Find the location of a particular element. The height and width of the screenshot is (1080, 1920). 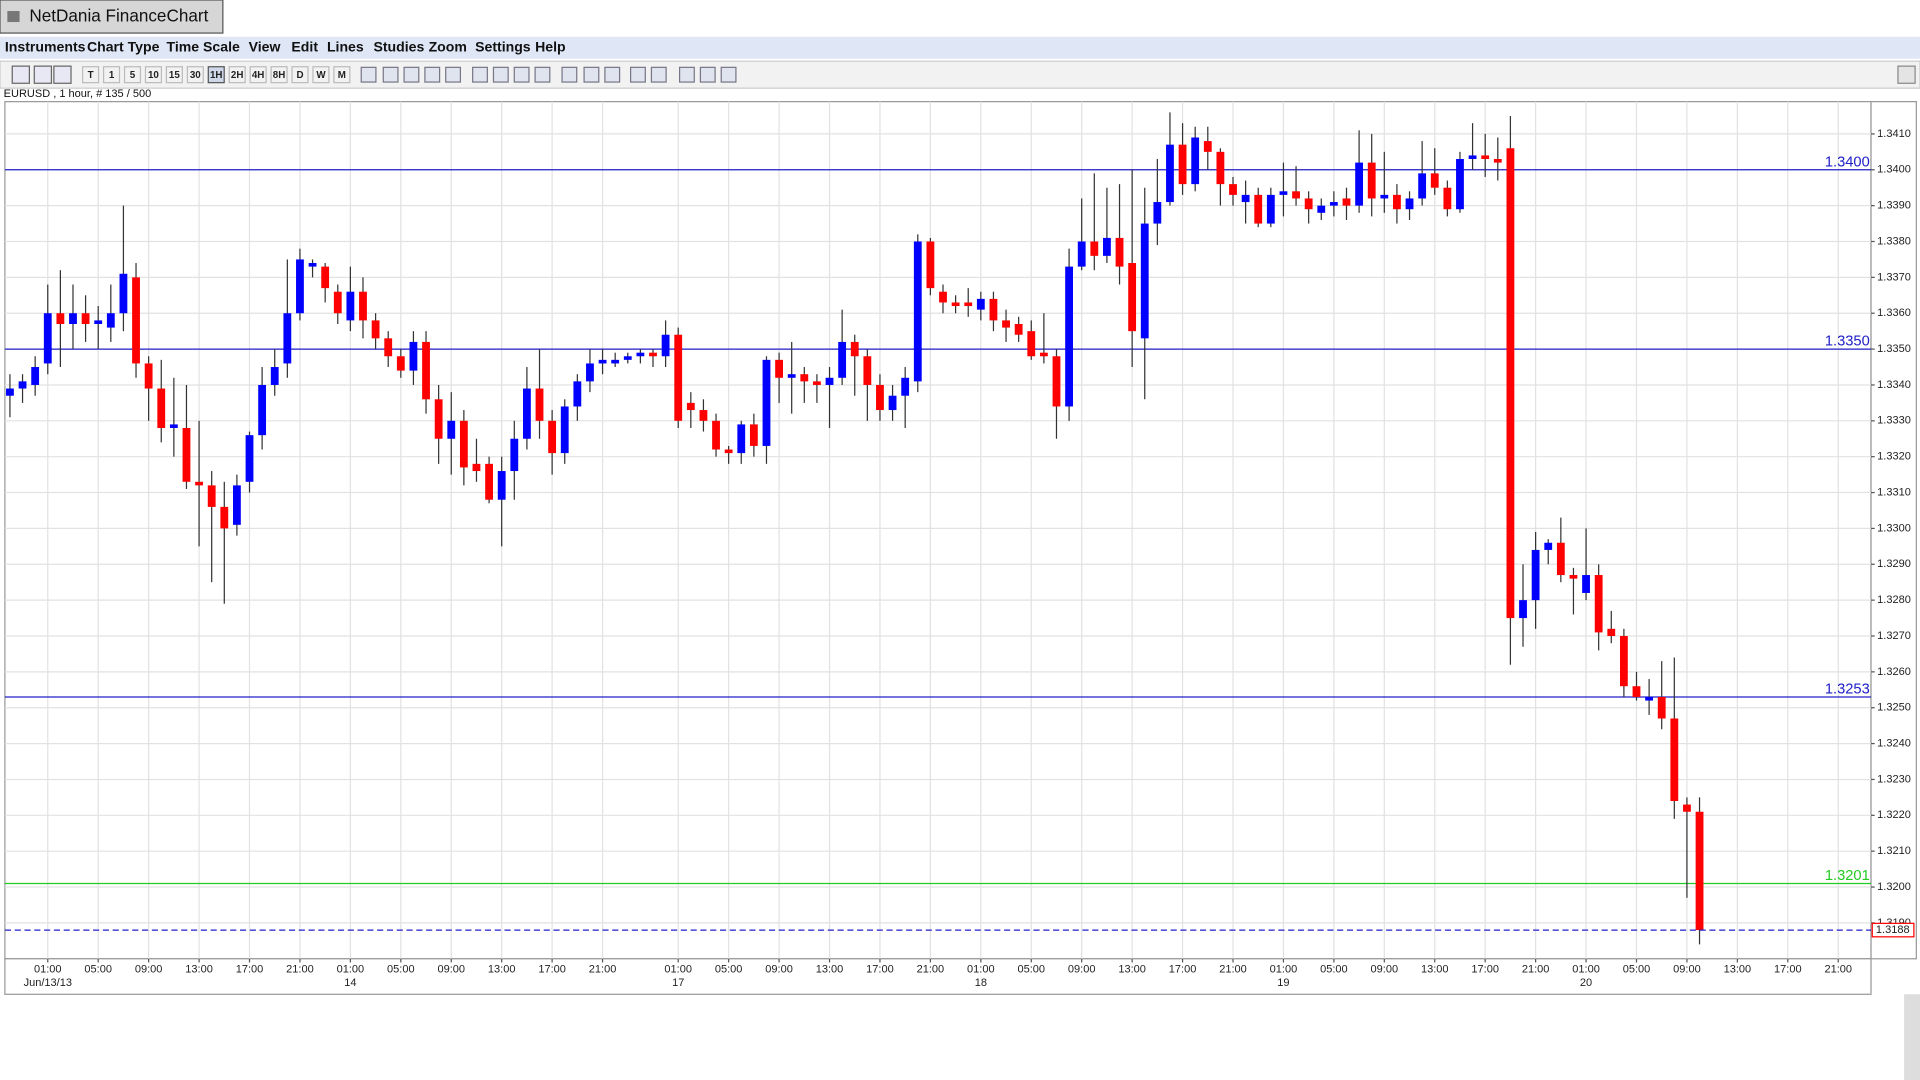

date-label: 17 is located at coordinates (678, 983).